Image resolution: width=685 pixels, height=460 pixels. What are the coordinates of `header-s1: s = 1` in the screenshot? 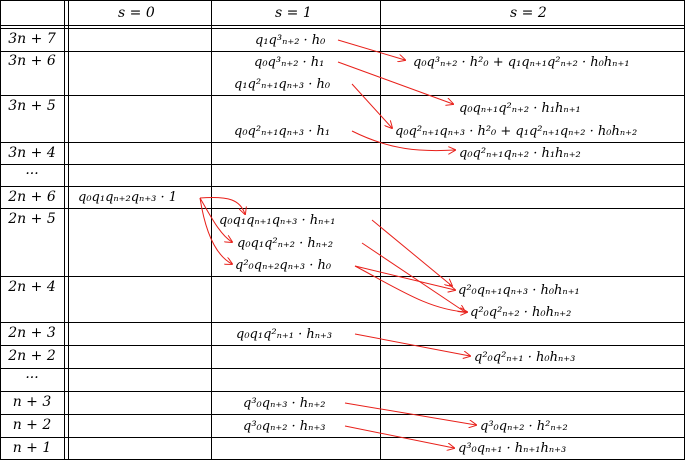 It's located at (293, 13).